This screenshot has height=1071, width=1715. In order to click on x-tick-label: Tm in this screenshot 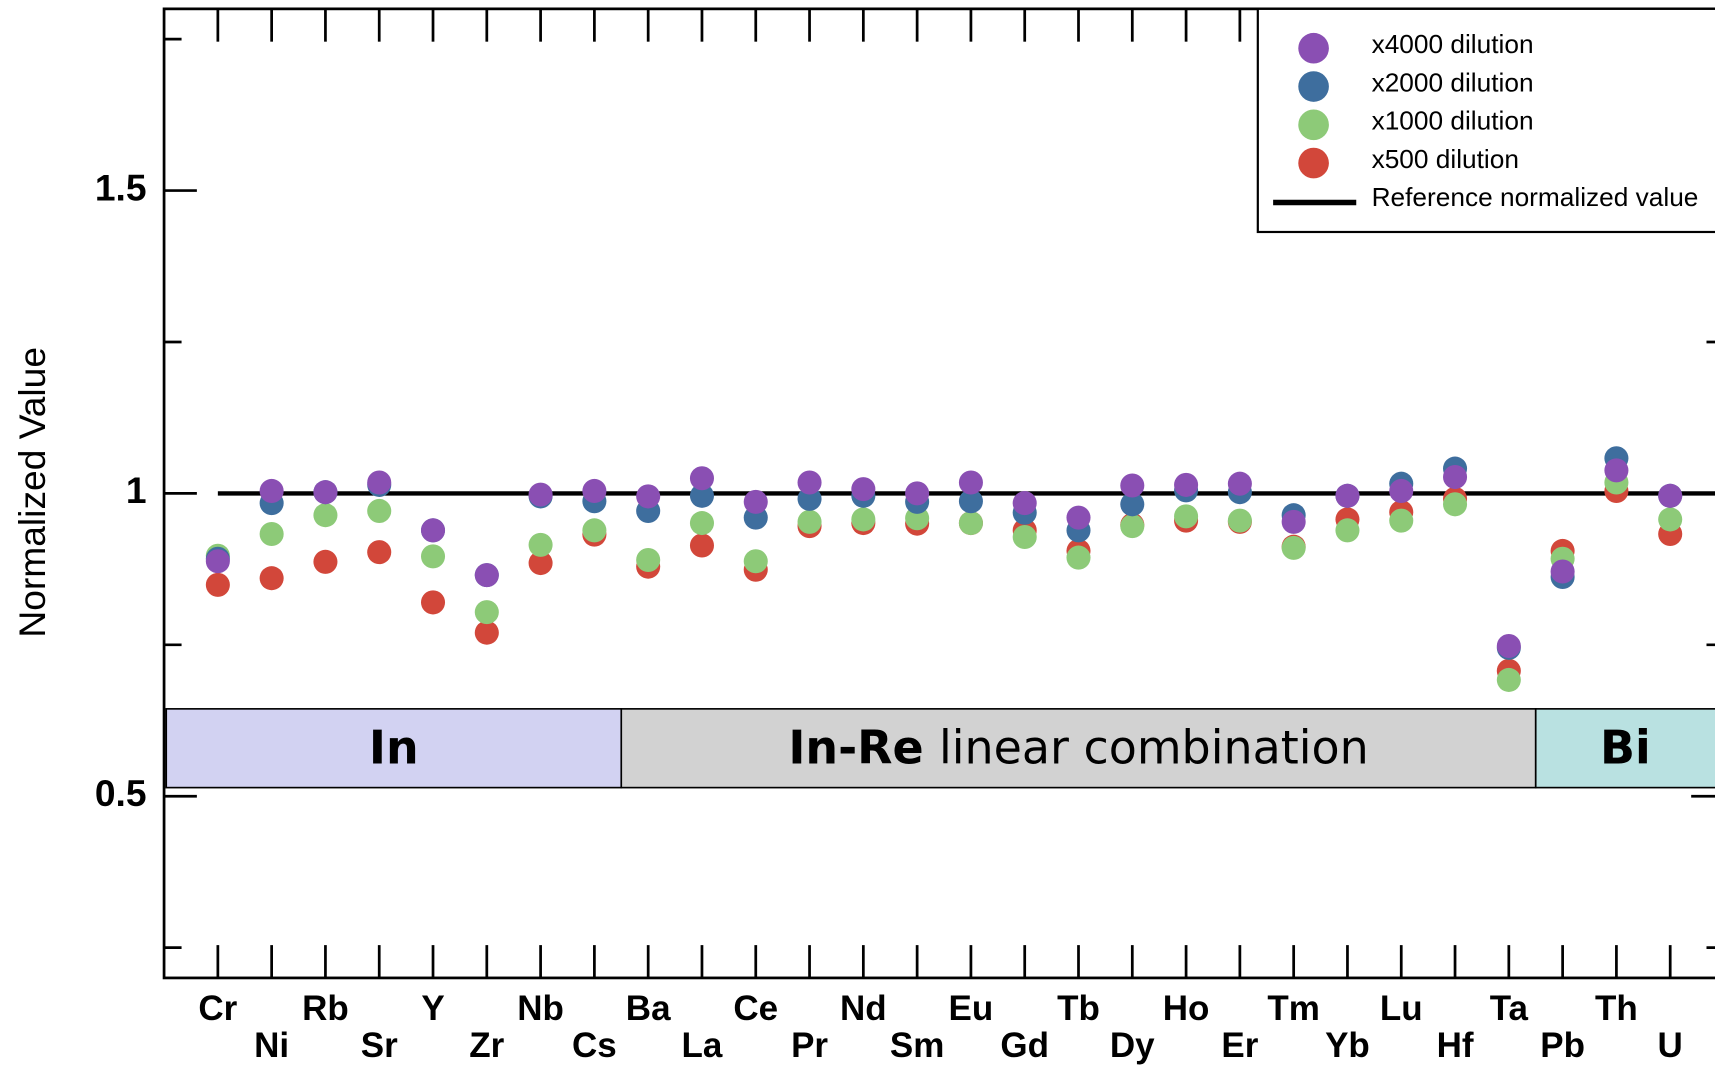, I will do `click(1293, 1008)`.